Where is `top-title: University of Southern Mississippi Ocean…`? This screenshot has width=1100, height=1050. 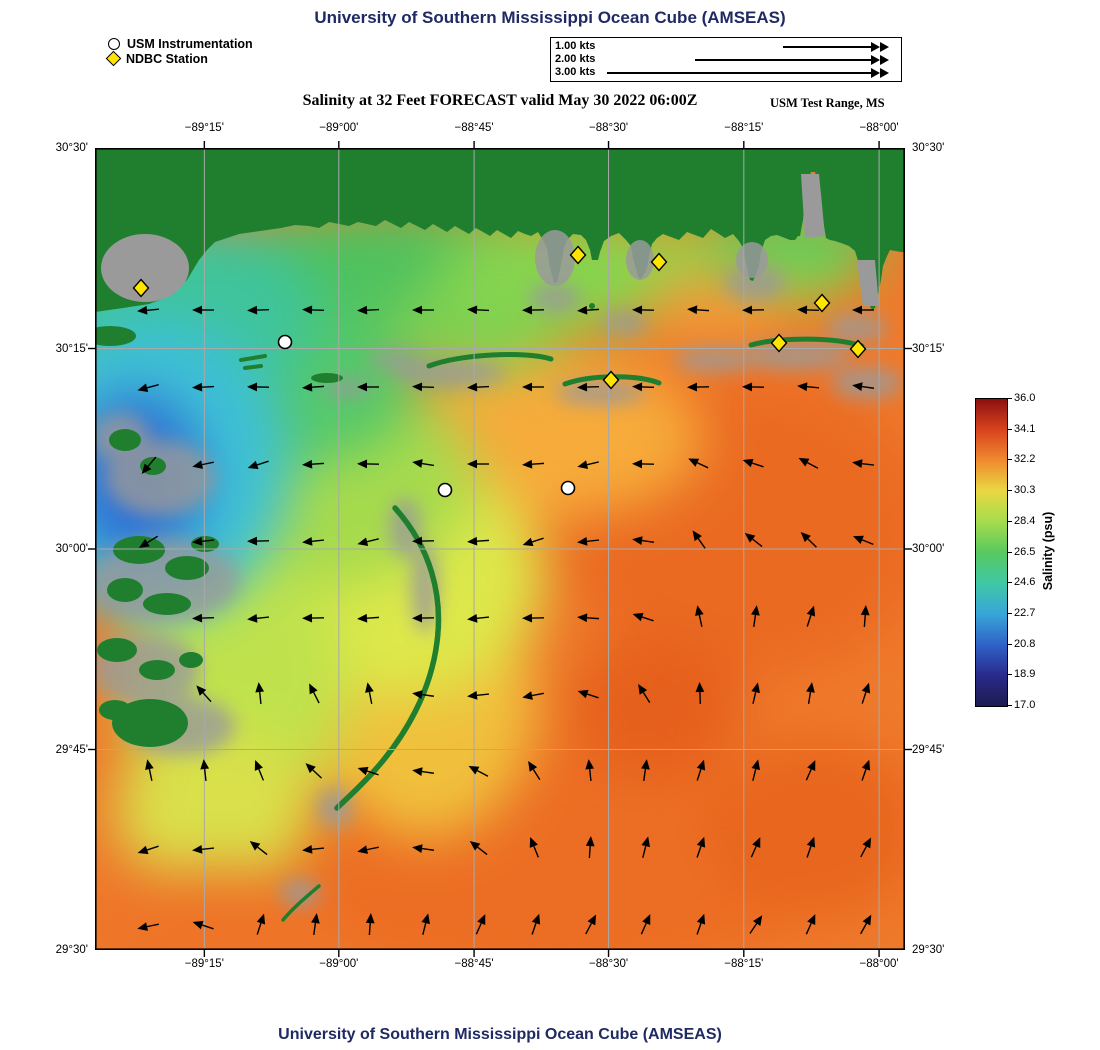 top-title: University of Southern Mississippi Ocean… is located at coordinates (550, 17).